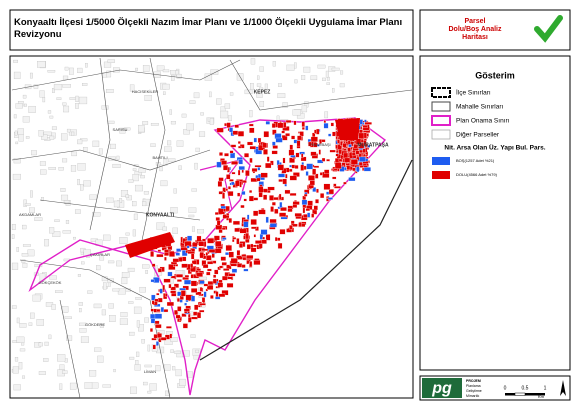  What do you see at coordinates (495, 75) in the screenshot?
I see `legend-title: Gösterim` at bounding box center [495, 75].